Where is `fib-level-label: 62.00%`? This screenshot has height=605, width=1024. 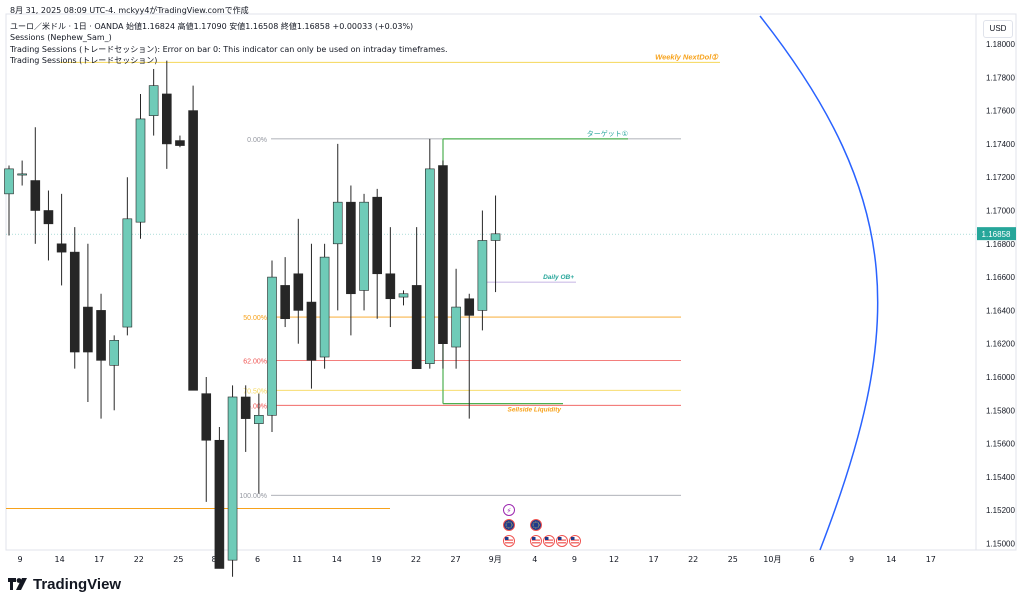
fib-level-label: 62.00% is located at coordinates (255, 361).